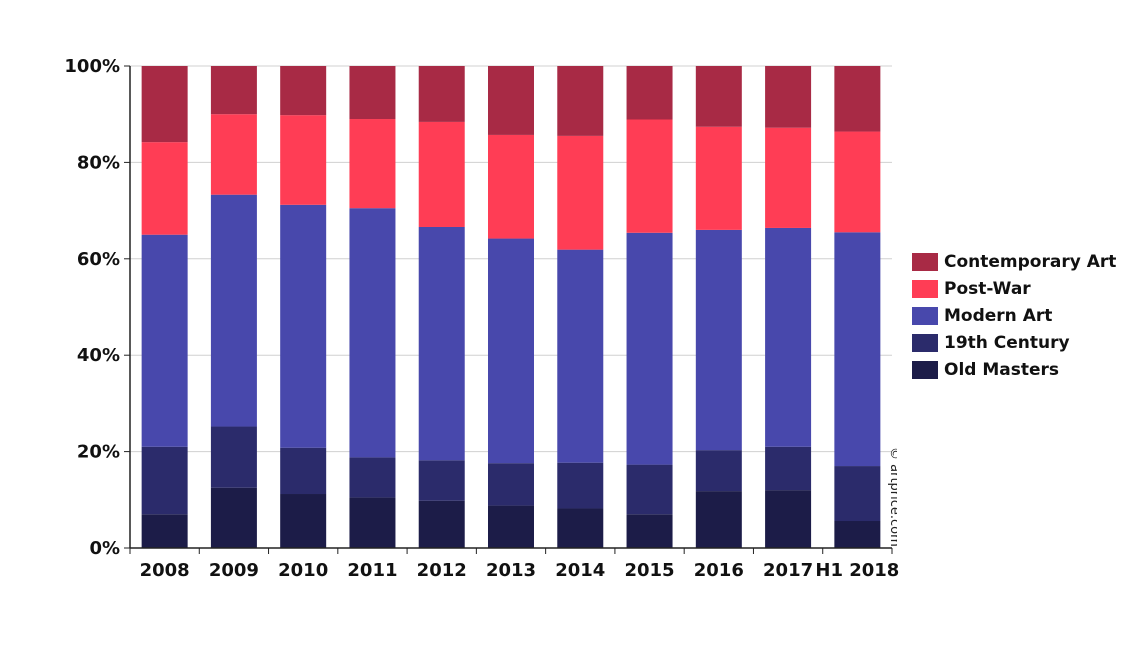 Image resolution: width=1140 pixels, height=654 pixels. I want to click on legend-item: Modern Art, so click(1014, 315).